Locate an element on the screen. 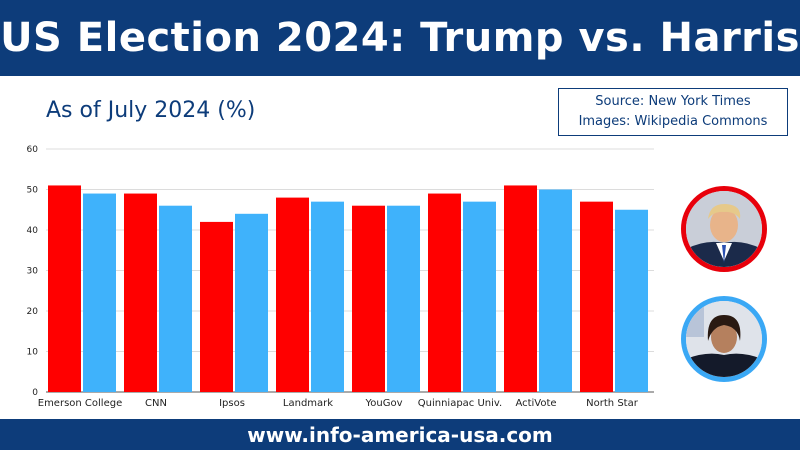  trump-portrait is located at coordinates (724, 229).